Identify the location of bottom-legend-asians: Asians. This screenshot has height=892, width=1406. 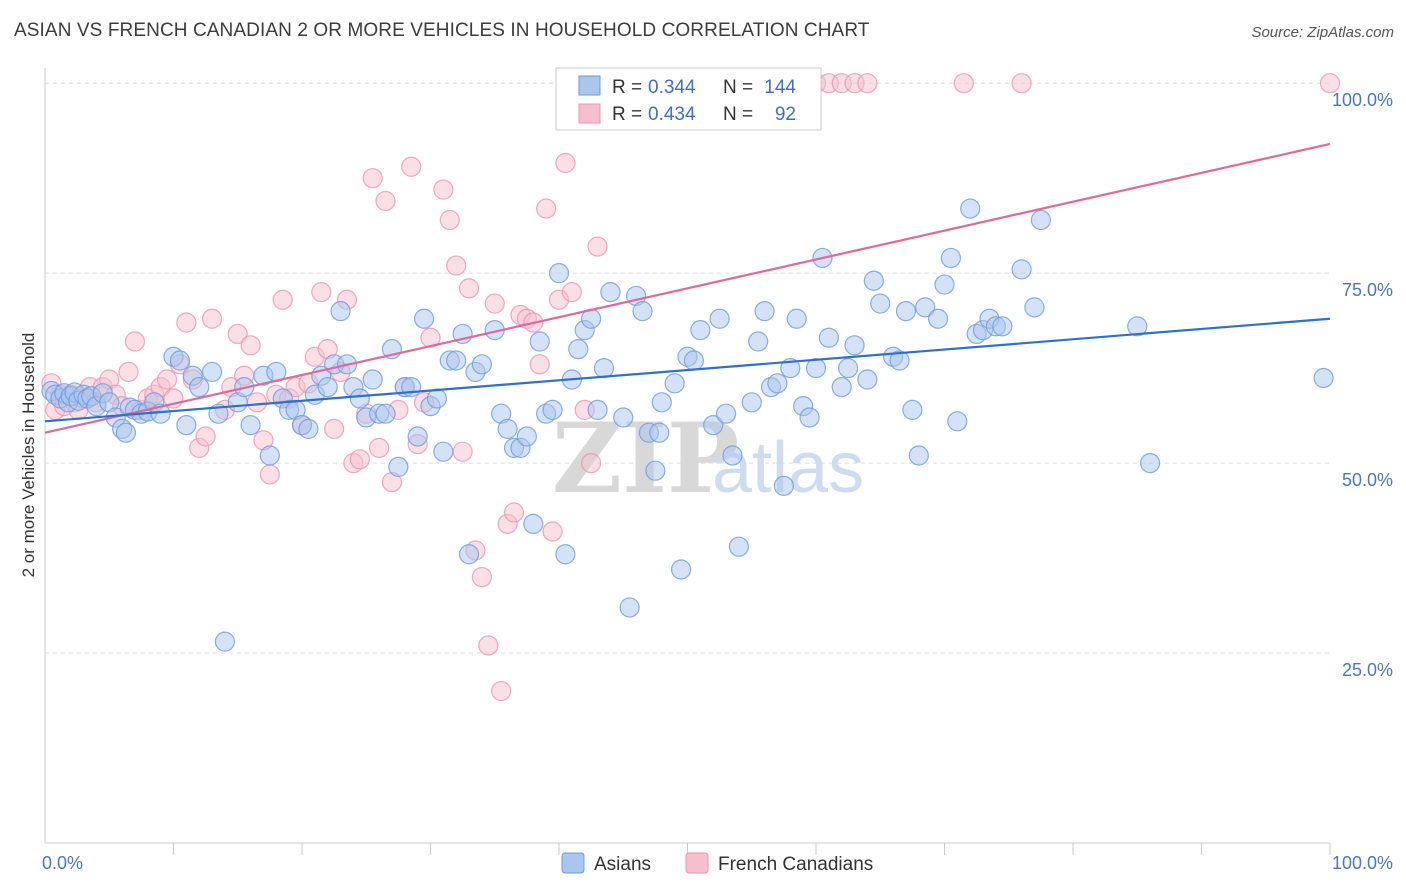
(622, 864).